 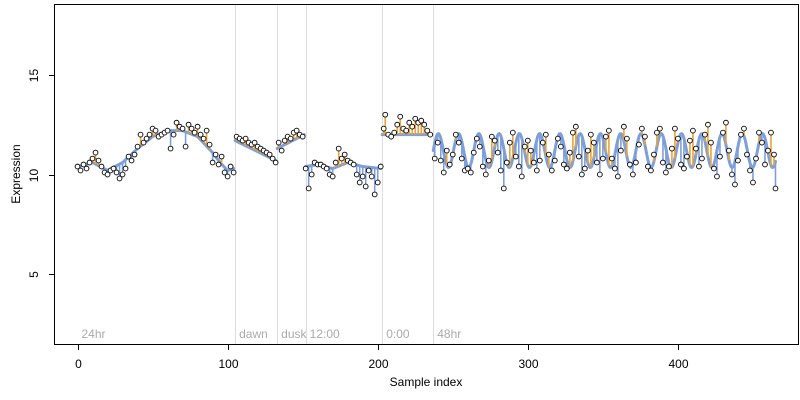 I want to click on x-tick-label: 300, so click(x=528, y=364).